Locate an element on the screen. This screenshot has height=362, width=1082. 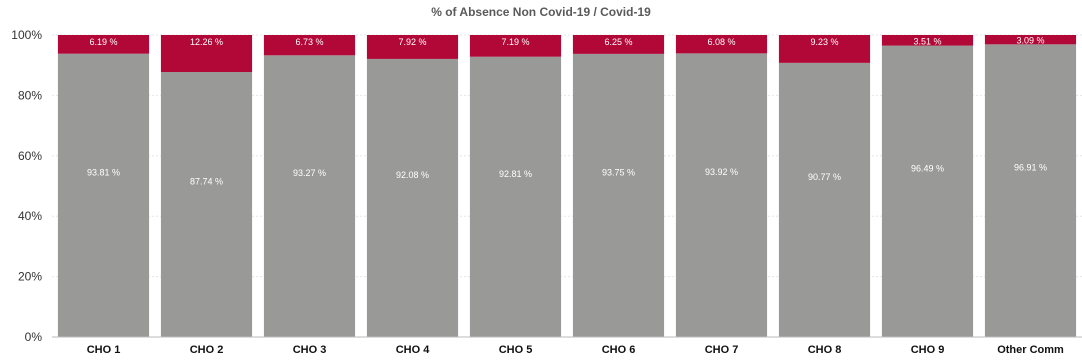
data-label: 93.75 % is located at coordinates (618, 172).